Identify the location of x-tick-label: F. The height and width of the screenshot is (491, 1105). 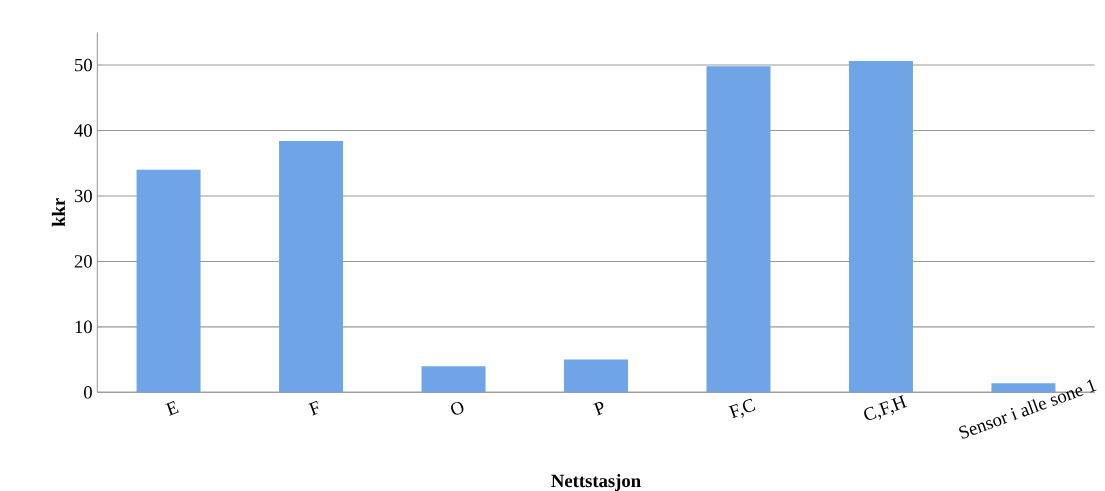
(313, 408).